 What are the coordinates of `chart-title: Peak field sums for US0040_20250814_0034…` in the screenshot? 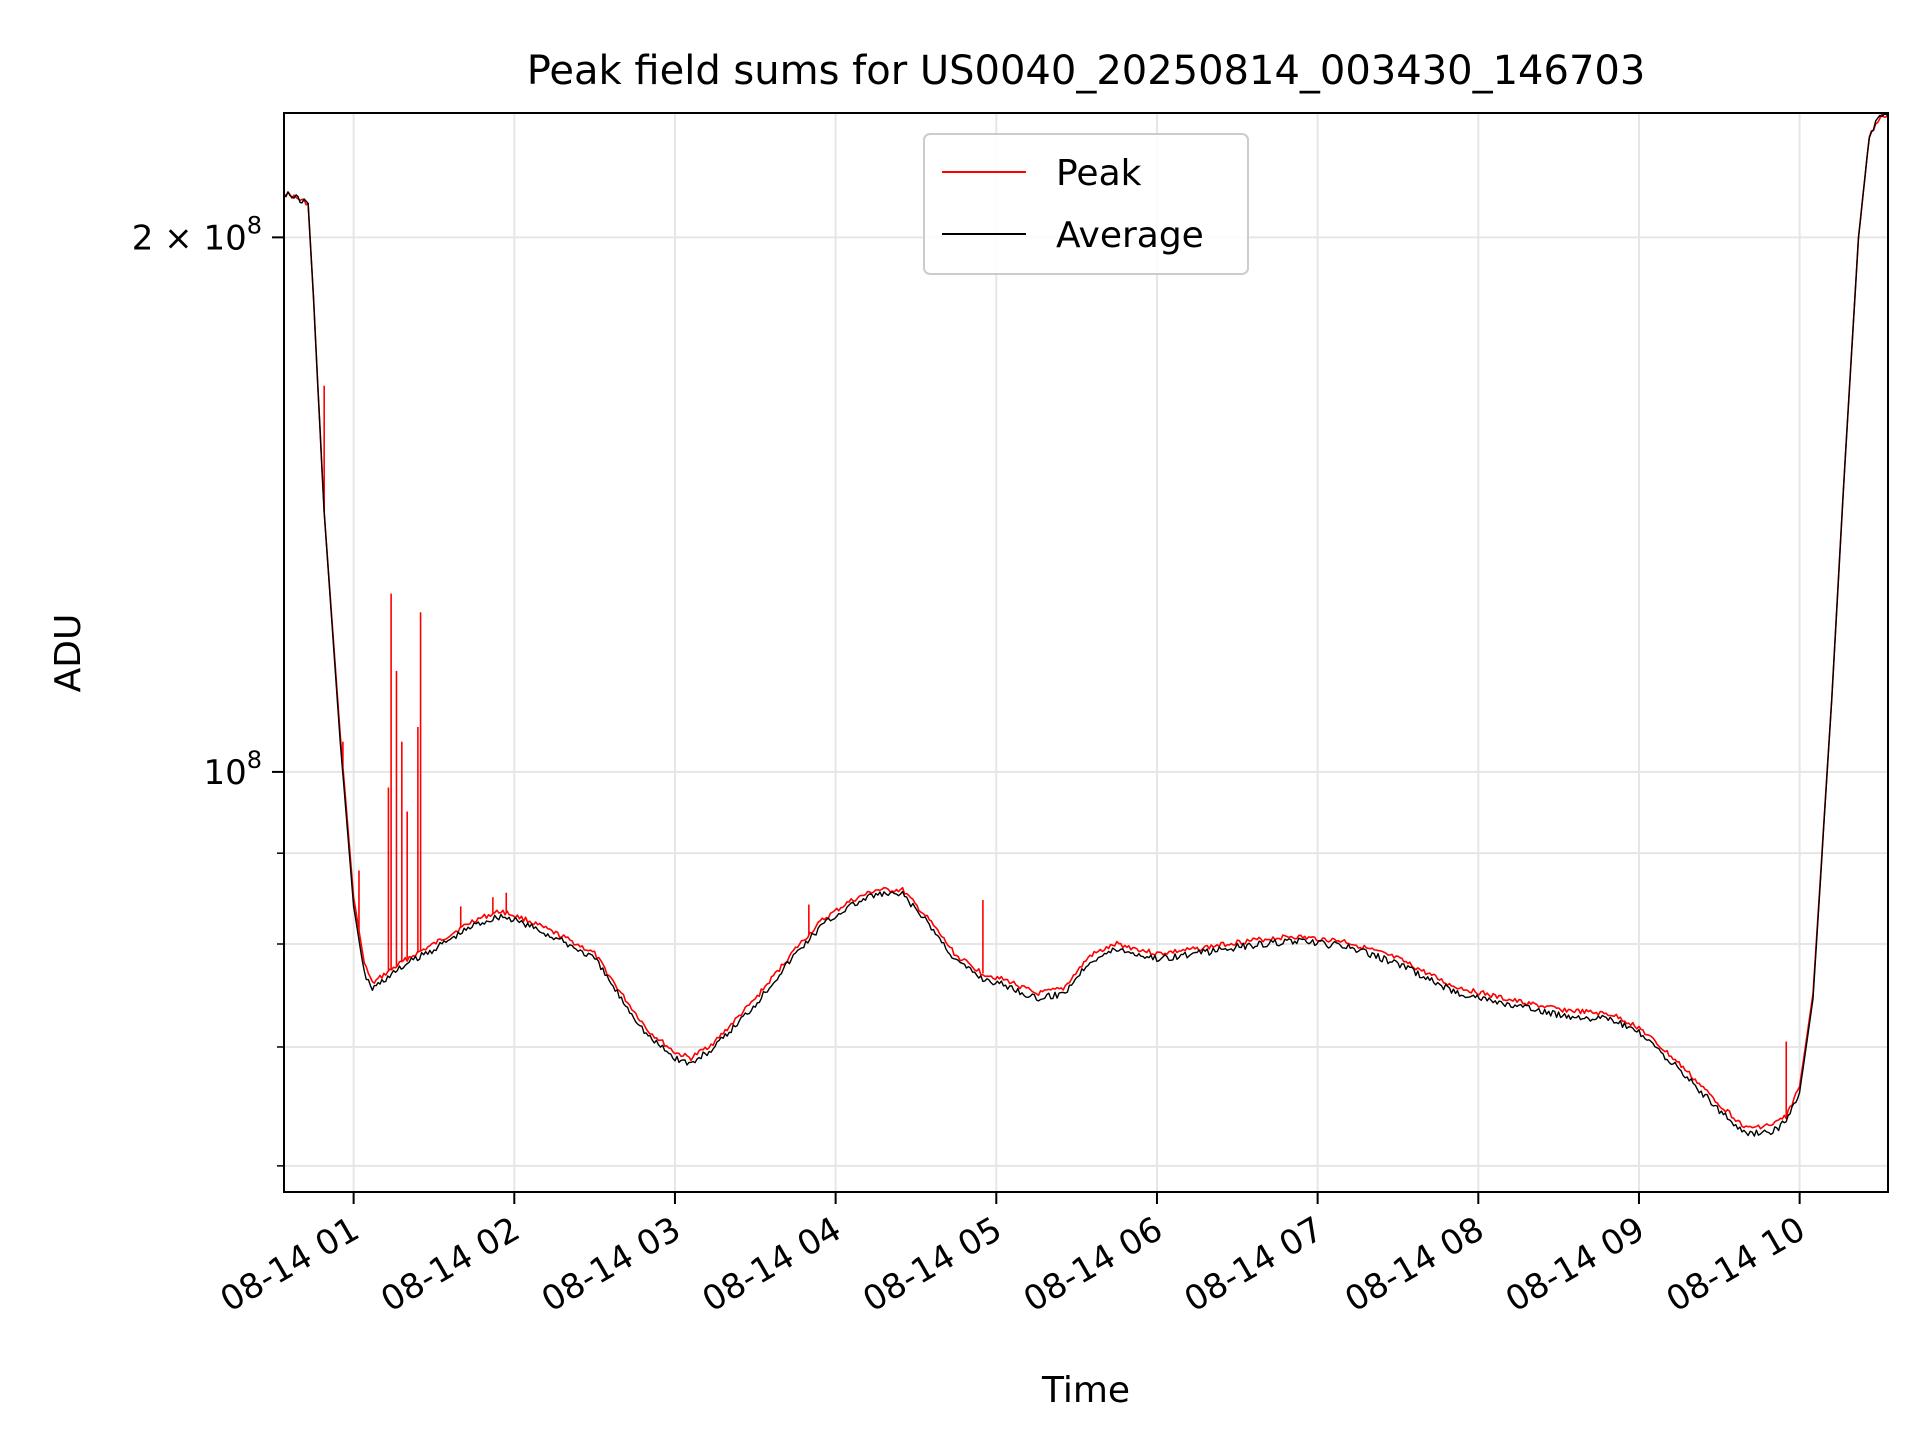 It's located at (1086, 71).